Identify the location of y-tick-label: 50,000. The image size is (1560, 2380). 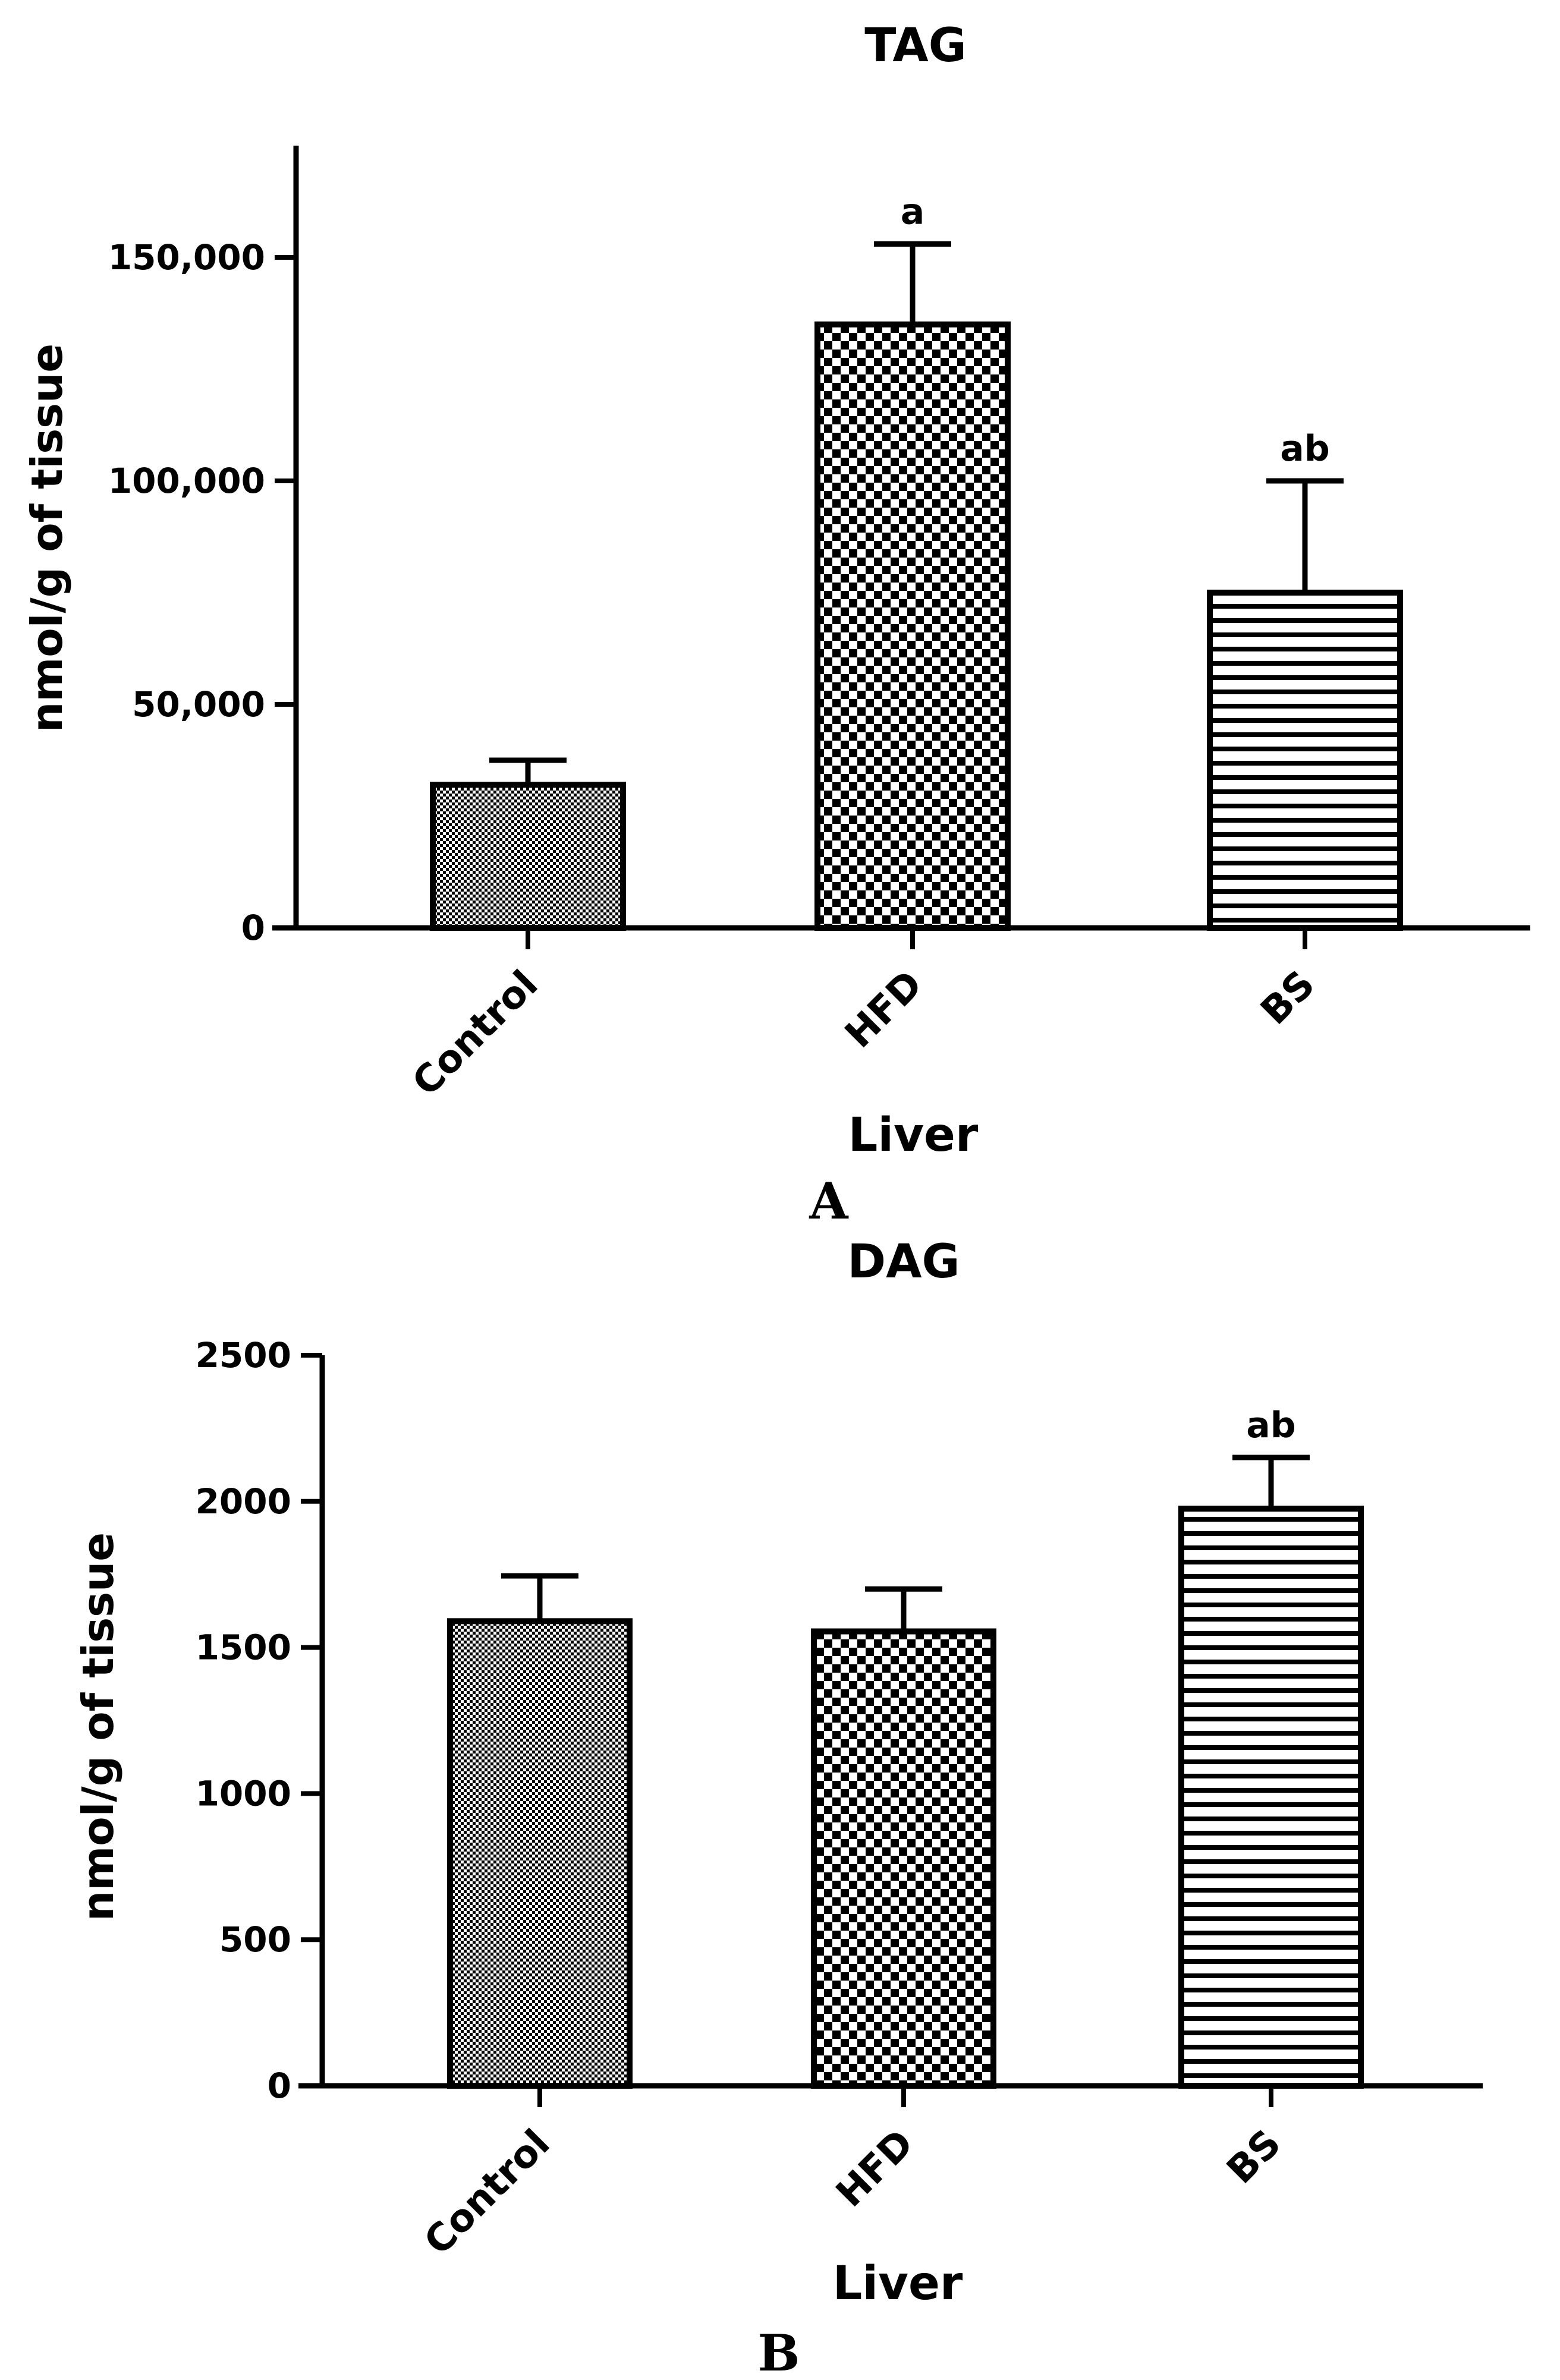
(198, 704).